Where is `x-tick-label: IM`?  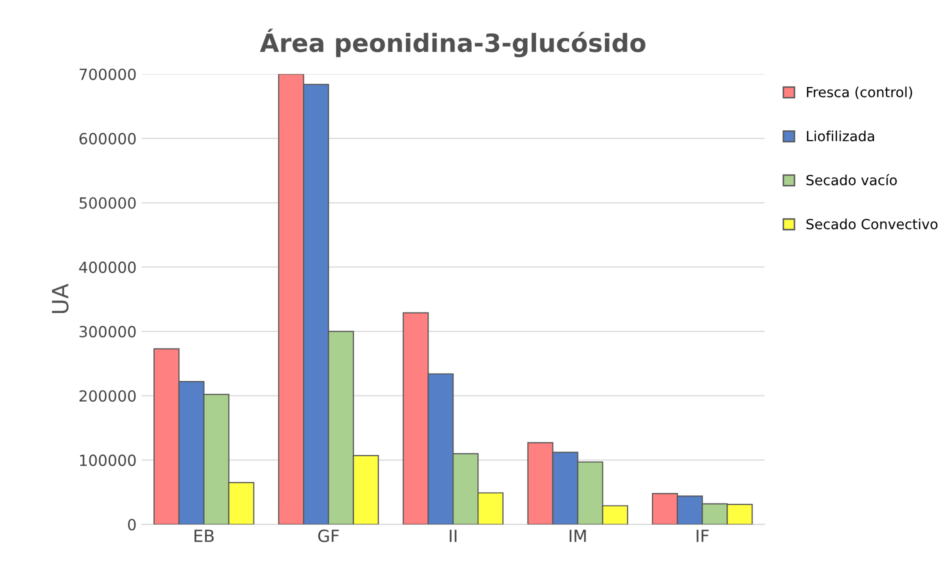 x-tick-label: IM is located at coordinates (578, 536).